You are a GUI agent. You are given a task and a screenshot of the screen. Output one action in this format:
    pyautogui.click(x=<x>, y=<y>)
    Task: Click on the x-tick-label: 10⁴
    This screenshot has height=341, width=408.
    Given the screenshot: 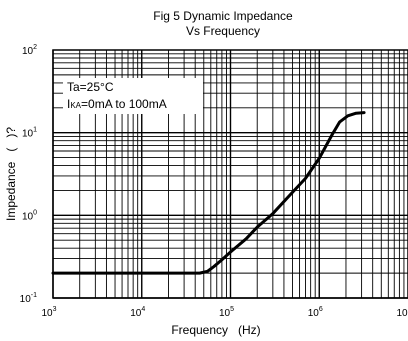 What is the action you would take?
    pyautogui.click(x=137, y=312)
    